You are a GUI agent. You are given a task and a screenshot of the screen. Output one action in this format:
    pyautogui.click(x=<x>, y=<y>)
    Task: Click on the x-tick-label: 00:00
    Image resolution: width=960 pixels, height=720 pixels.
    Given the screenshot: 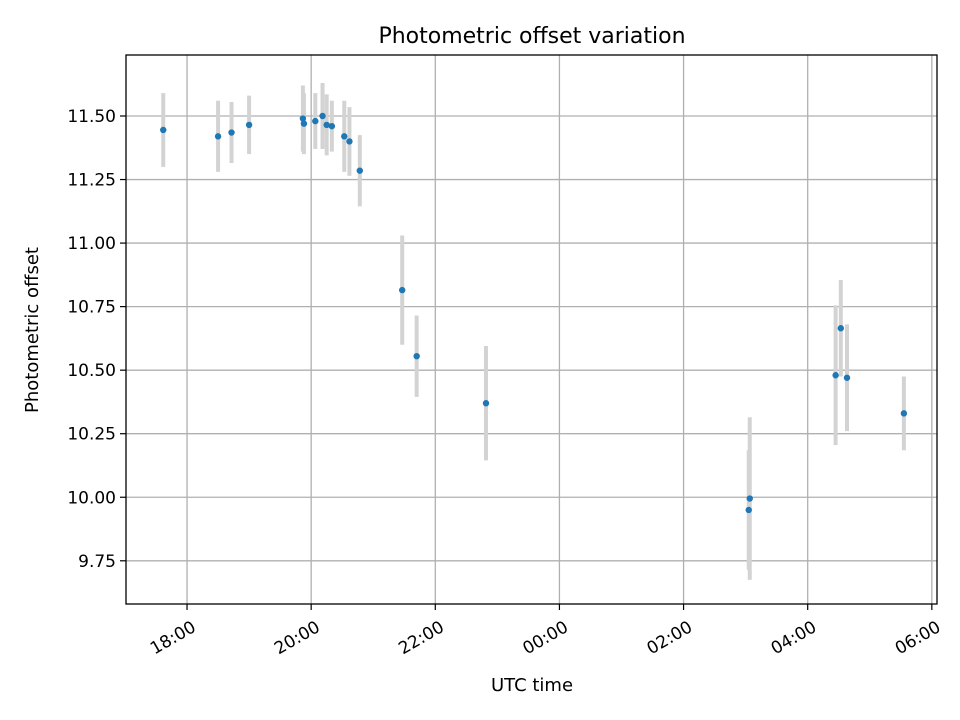 What is the action you would take?
    pyautogui.click(x=545, y=638)
    